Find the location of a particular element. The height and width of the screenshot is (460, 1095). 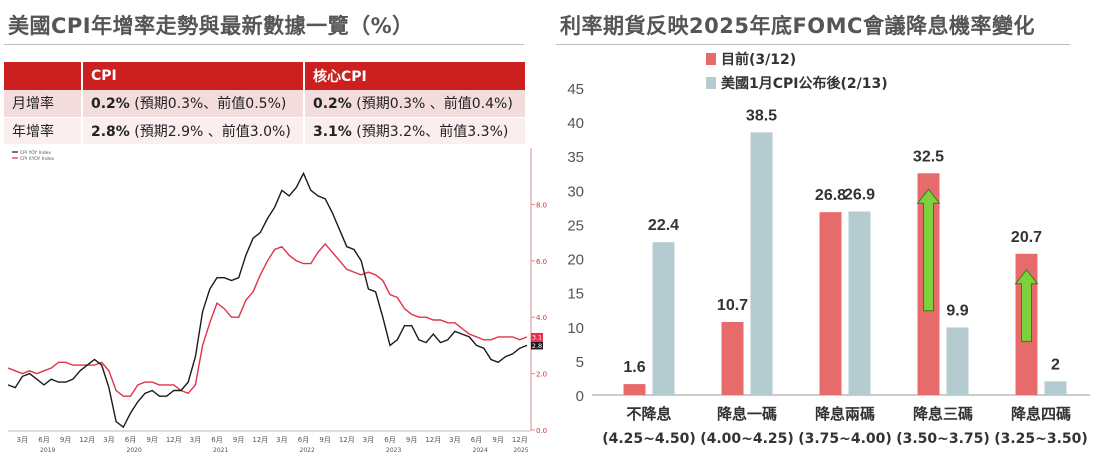

core-cpi-cell: 3.1% (預期3.2%、前值3.3%) is located at coordinates (415, 131).